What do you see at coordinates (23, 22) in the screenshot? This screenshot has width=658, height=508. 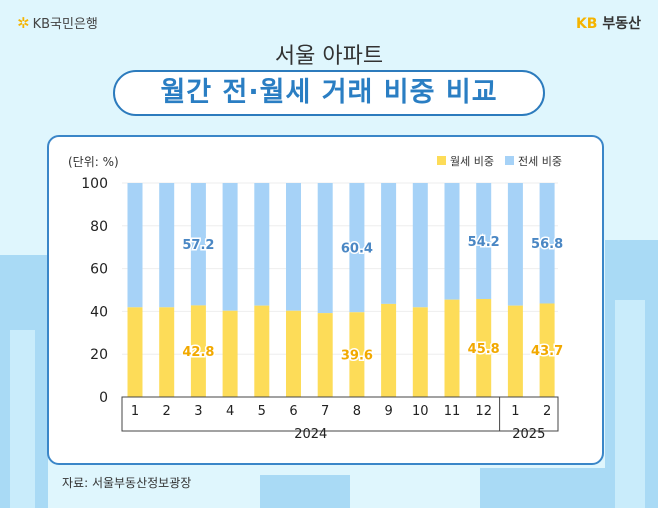 I see `kb-star-icon: ✲` at bounding box center [23, 22].